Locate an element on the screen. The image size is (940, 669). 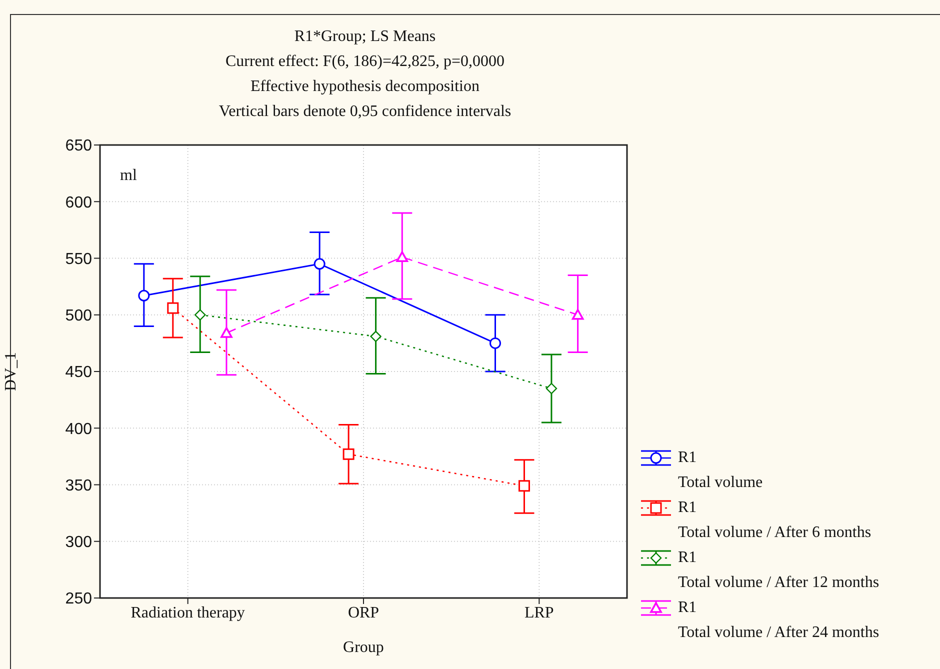
y-tick-label: 300 is located at coordinates (78, 543).